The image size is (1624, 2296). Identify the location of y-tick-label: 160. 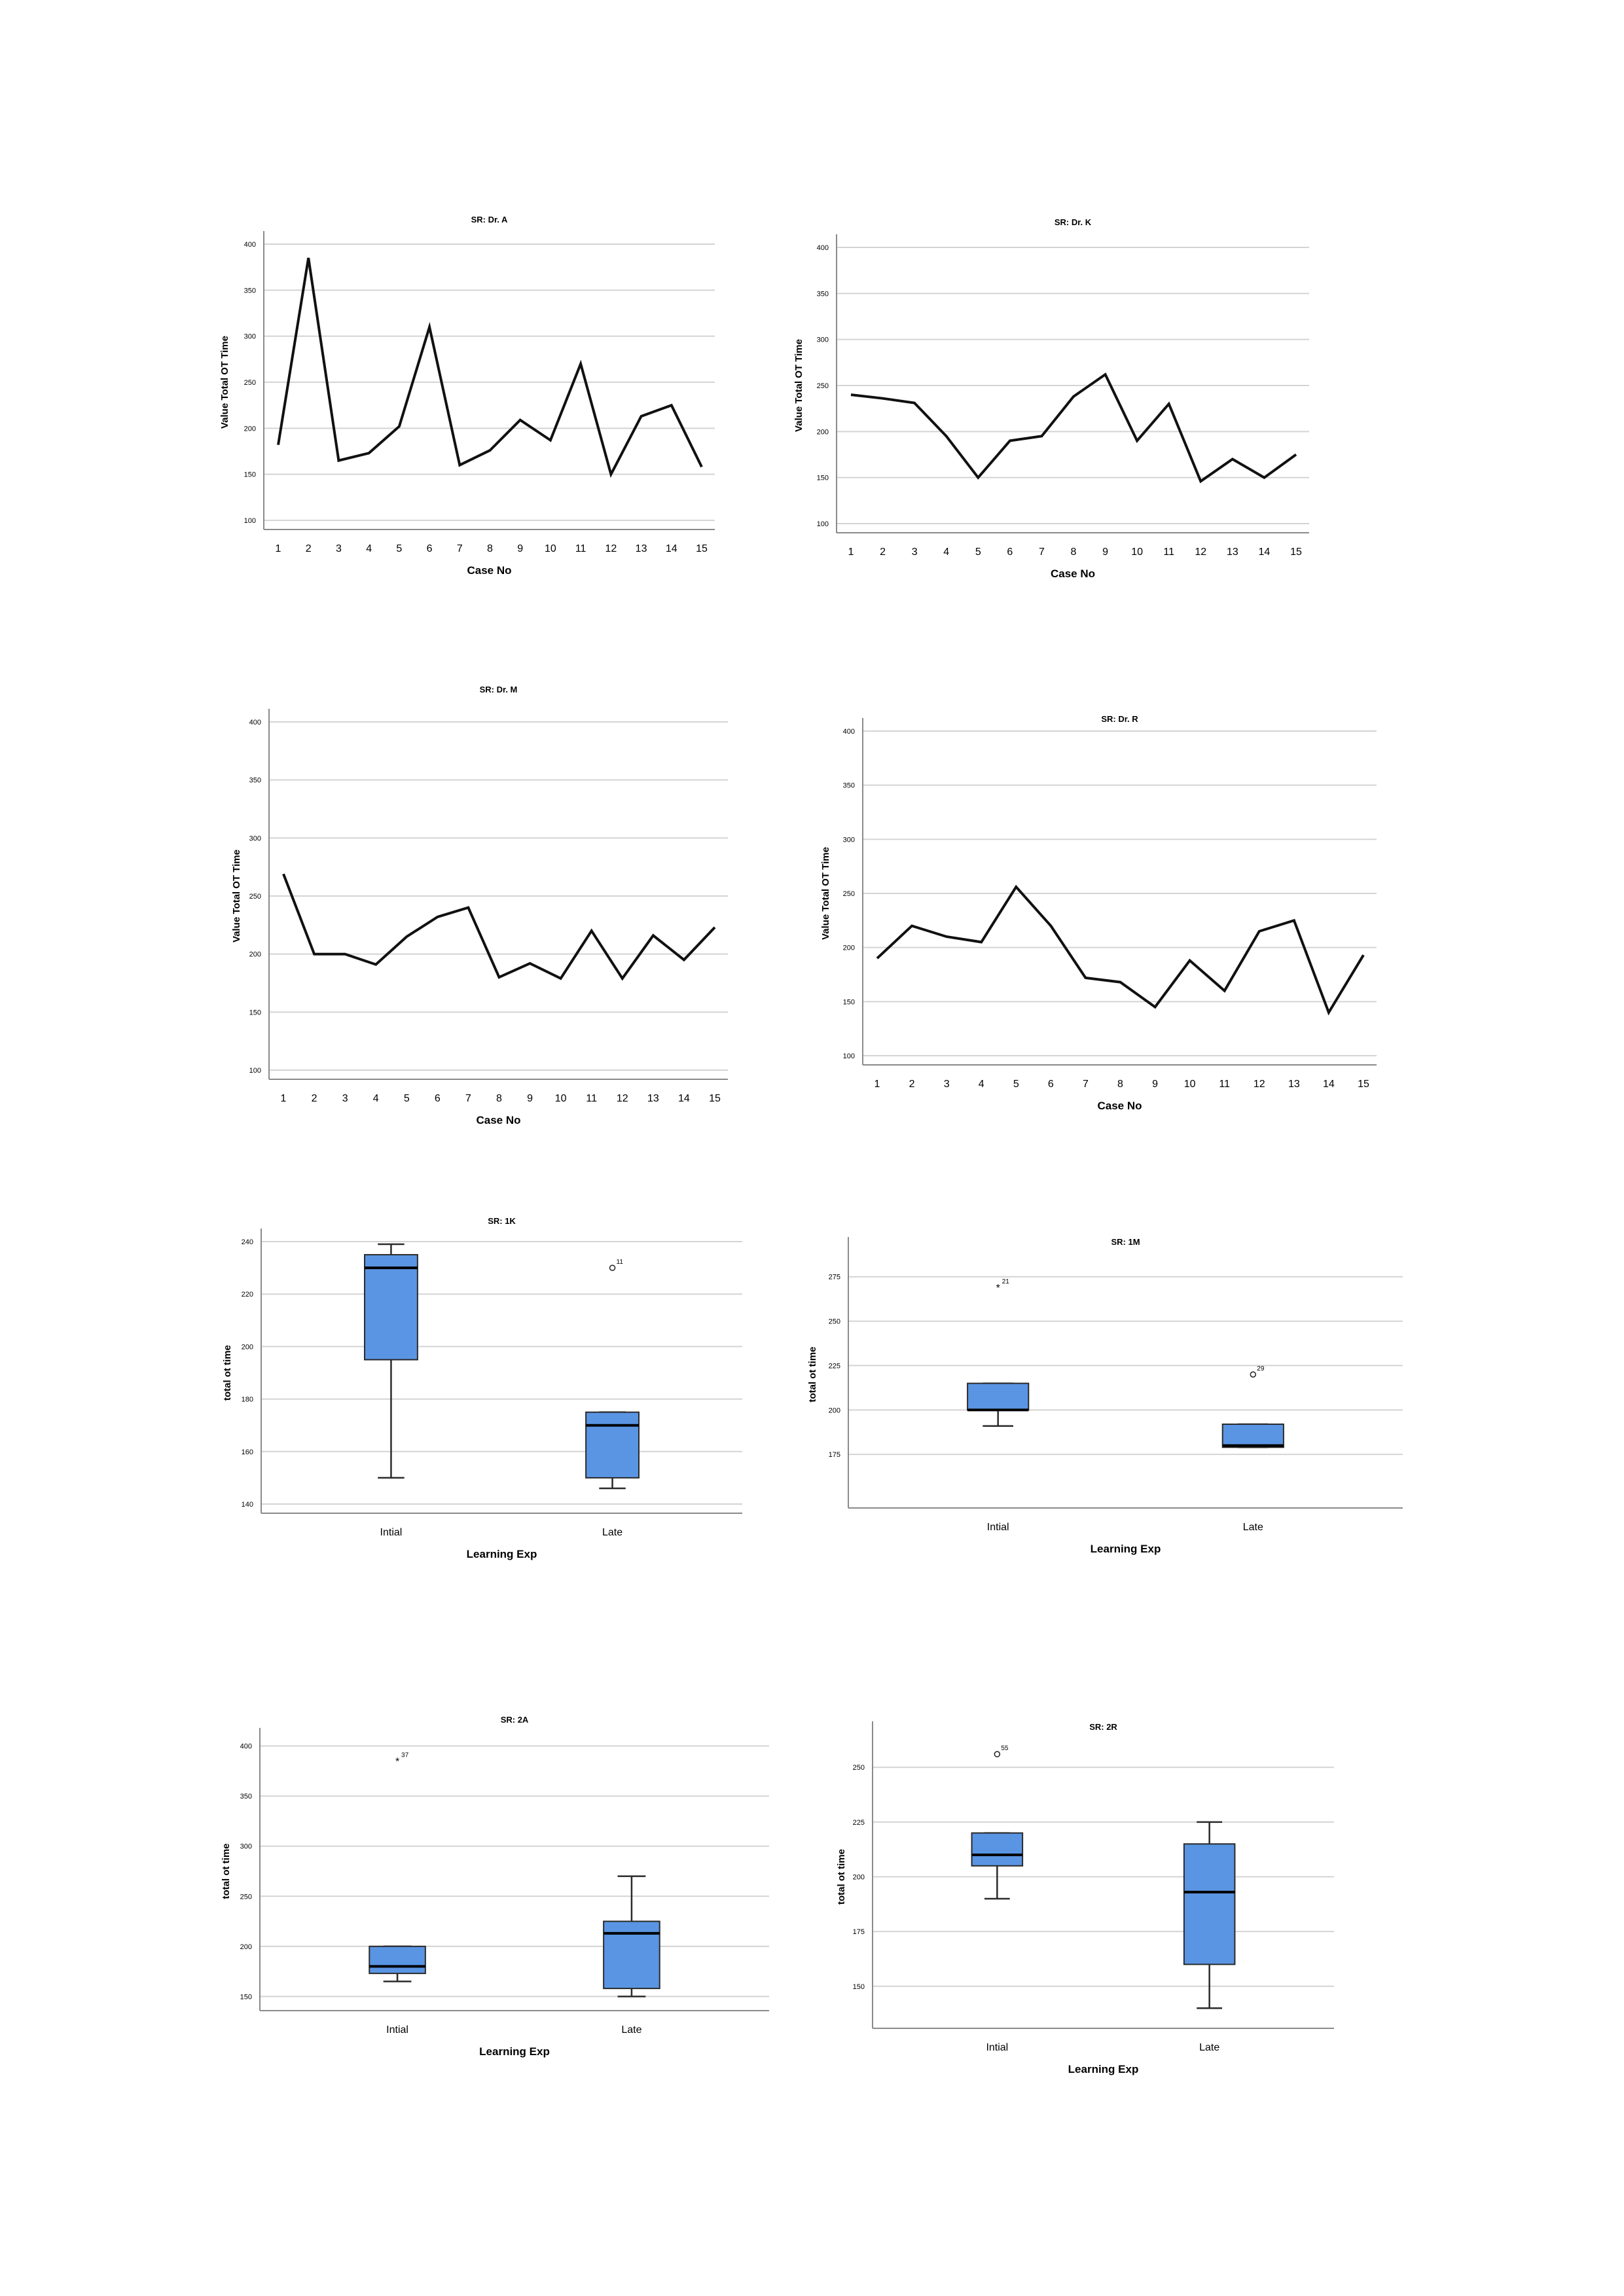
(247, 1452).